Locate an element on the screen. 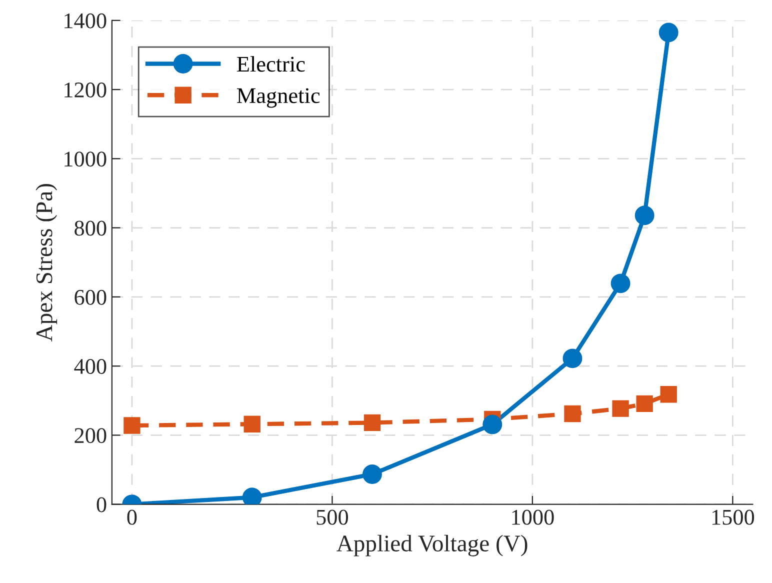 The image size is (772, 583). y-tick-label: 800 is located at coordinates (90, 228).